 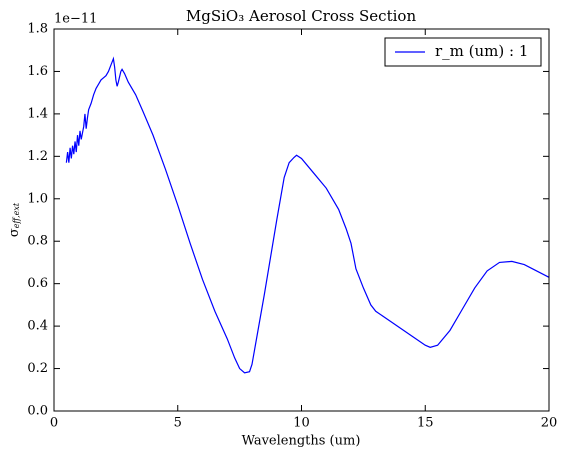 I want to click on y-label-symbol: σ, so click(x=14, y=232).